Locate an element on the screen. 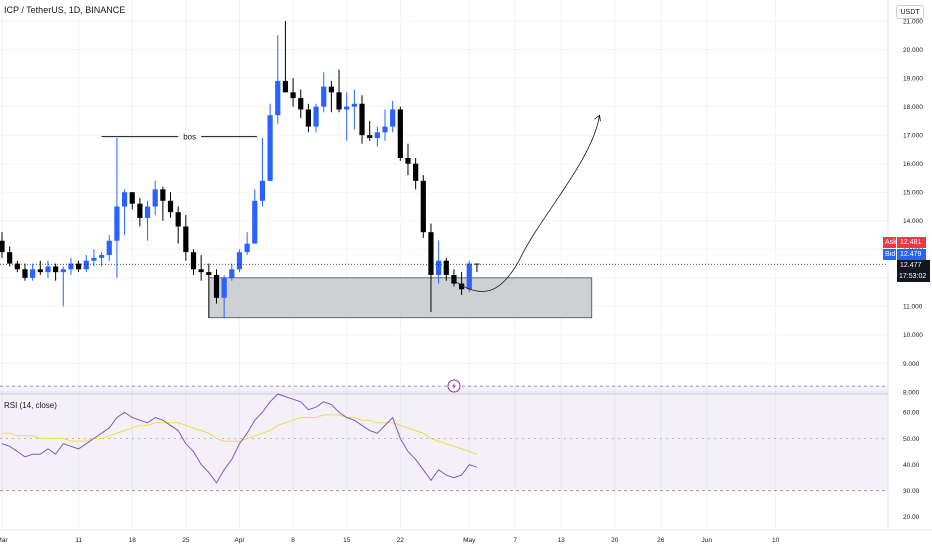 This screenshot has width=932, height=550. time-tick-label: 11 is located at coordinates (78, 540).